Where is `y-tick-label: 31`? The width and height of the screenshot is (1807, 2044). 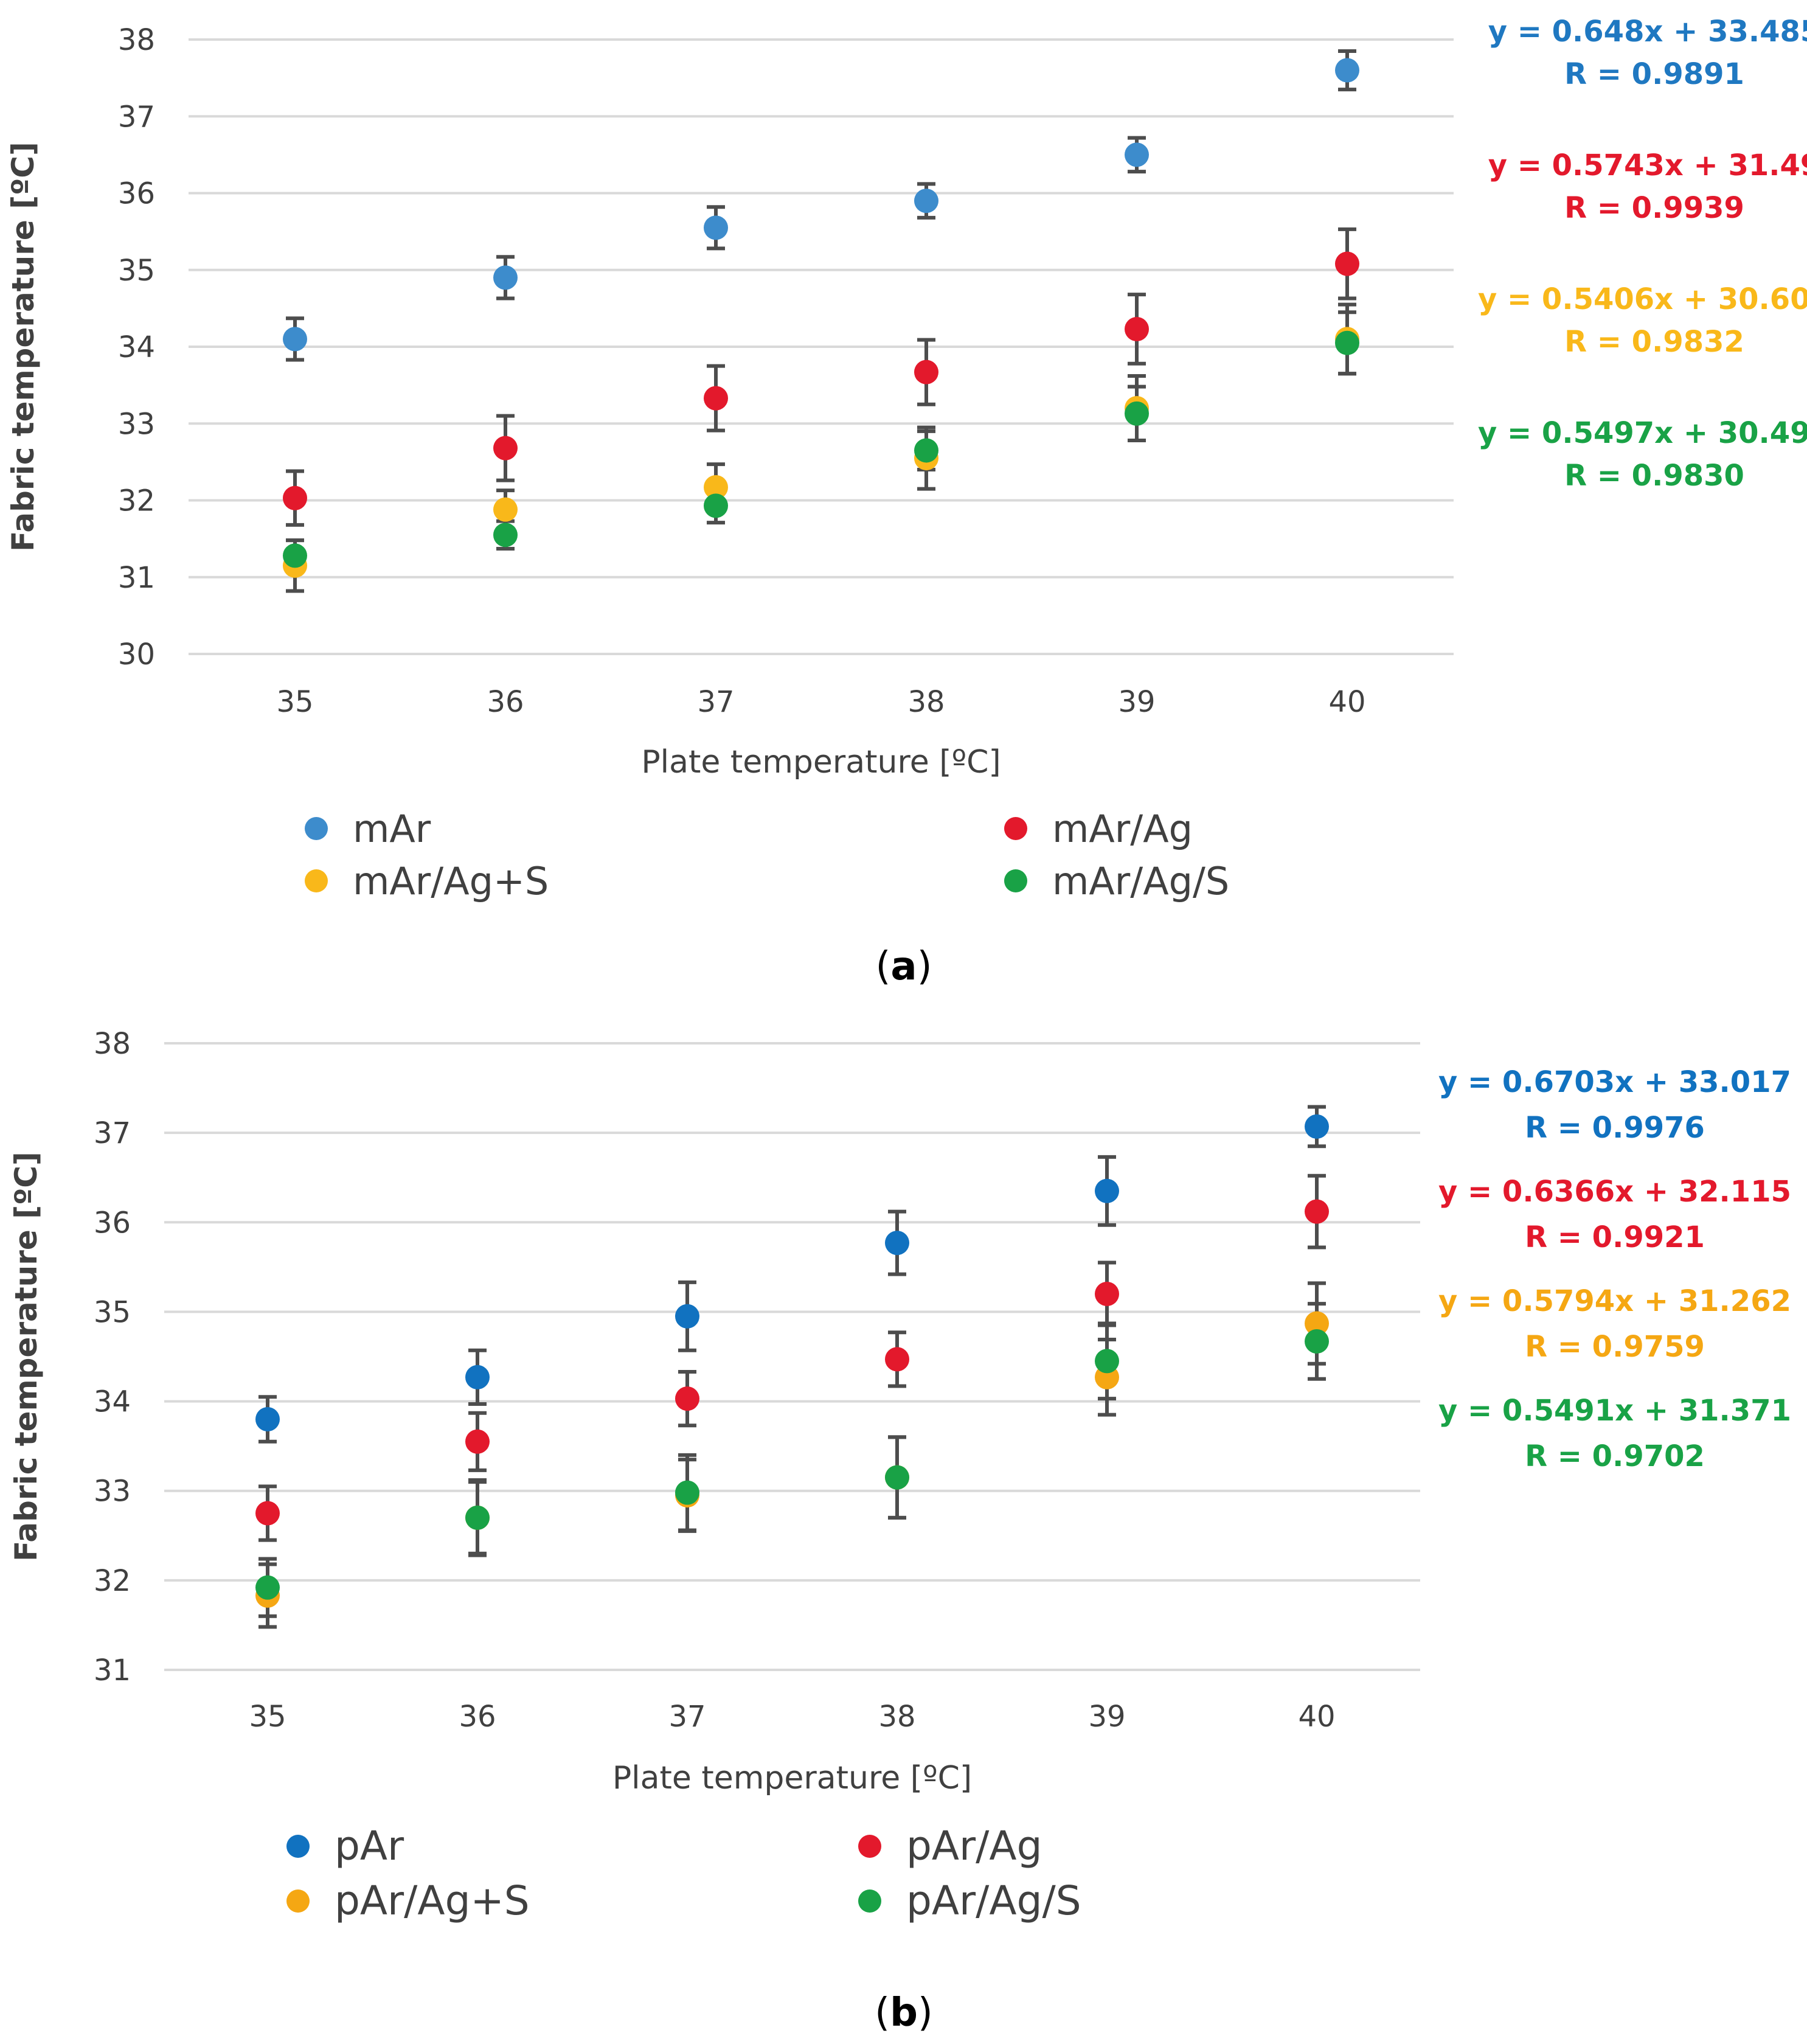
y-tick-label: 31 is located at coordinates (136, 578).